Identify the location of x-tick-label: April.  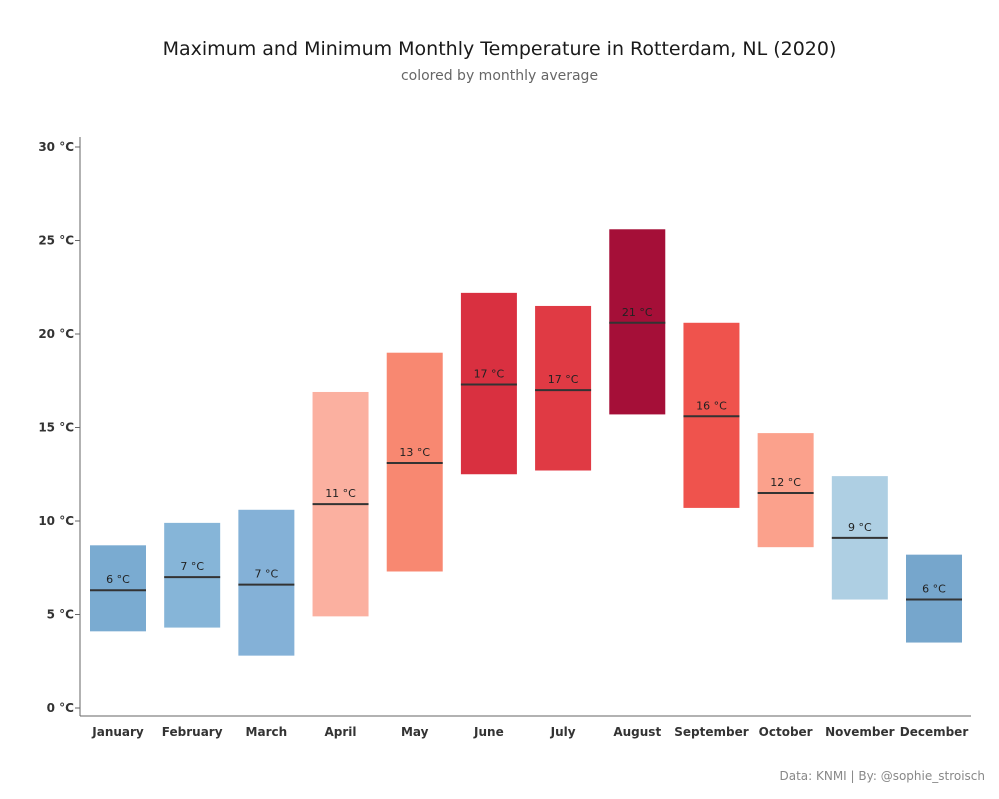
(341, 732).